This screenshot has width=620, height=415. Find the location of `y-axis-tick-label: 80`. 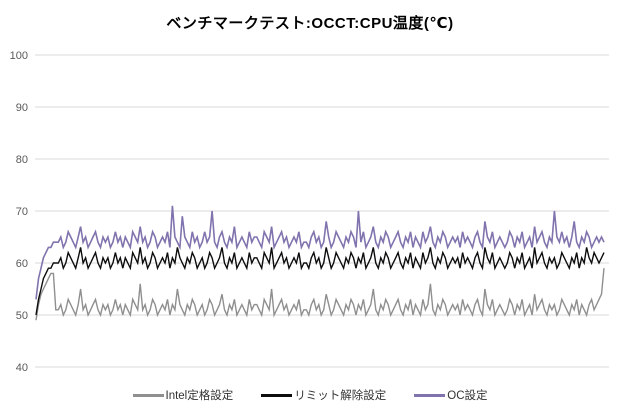

y-axis-tick-label: 80 is located at coordinates (22, 160).